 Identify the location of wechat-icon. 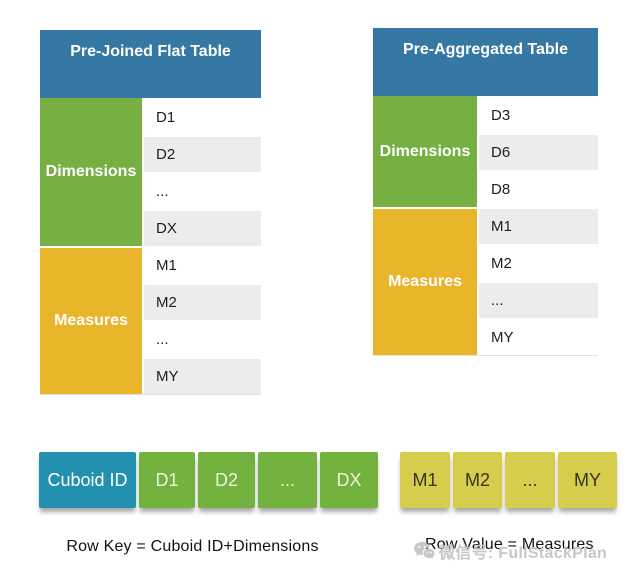
(426, 551).